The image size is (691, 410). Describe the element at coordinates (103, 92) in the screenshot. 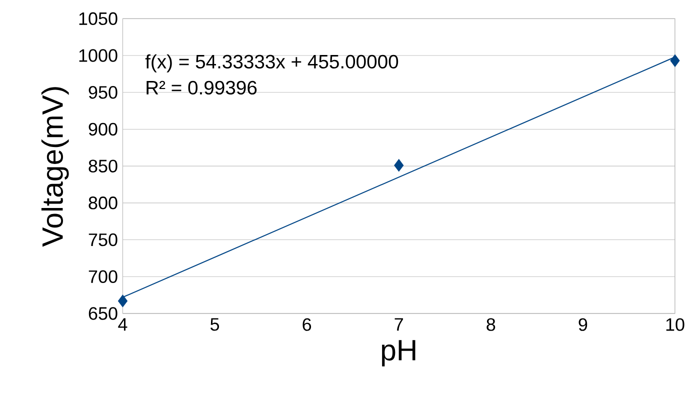

I see `y-tick-label: 950` at that location.